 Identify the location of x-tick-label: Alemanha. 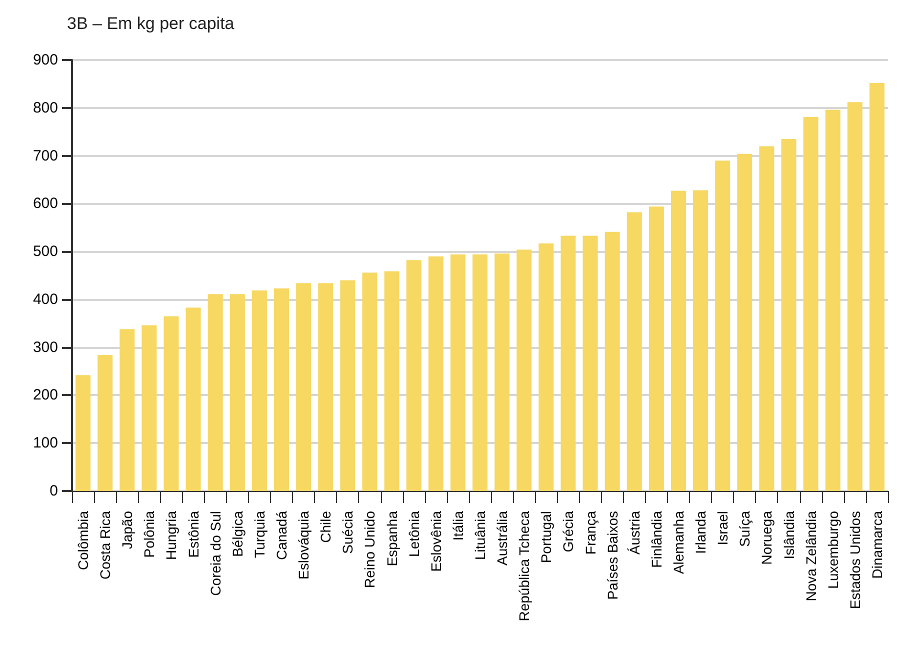
(678, 542).